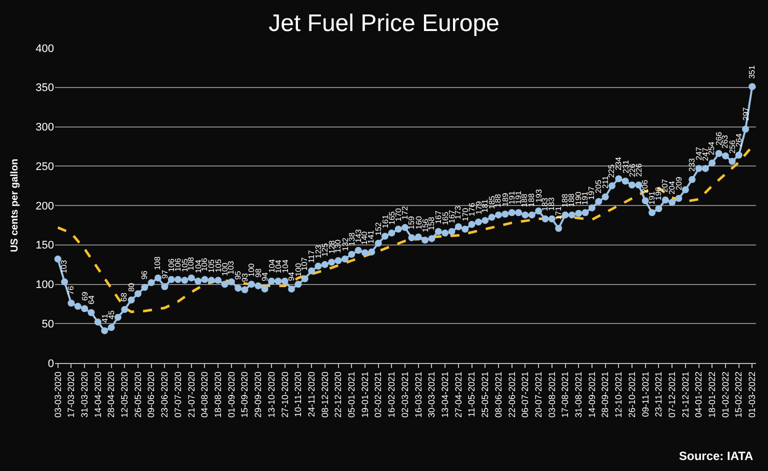 The image size is (768, 471). Describe the element at coordinates (671, 395) in the screenshot. I see `x-tick-label: 07-12-2021` at that location.